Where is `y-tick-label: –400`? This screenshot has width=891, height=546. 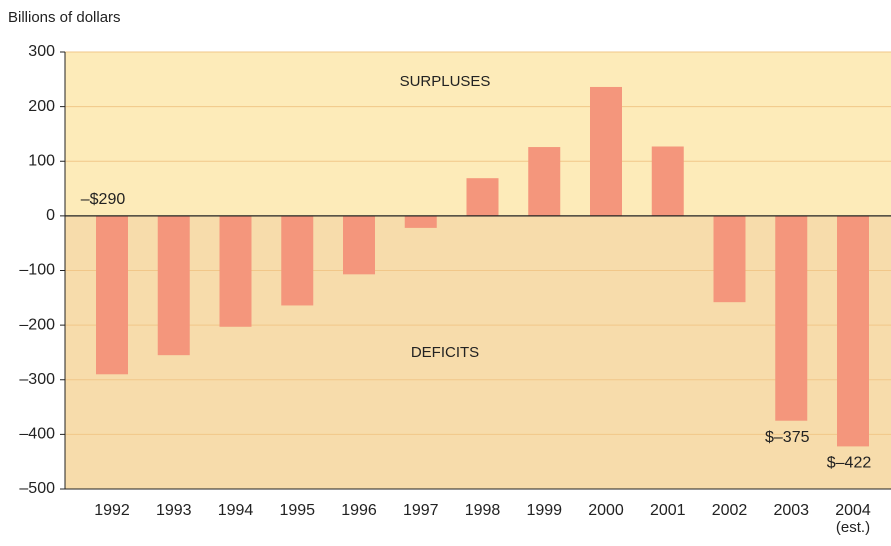 y-tick-label: –400 is located at coordinates (37, 434).